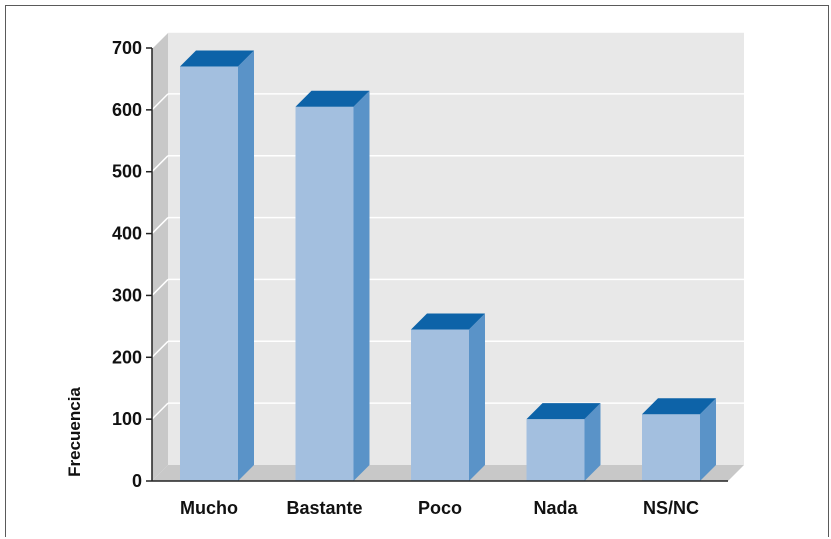 Image resolution: width=831 pixels, height=539 pixels. I want to click on x-tick-label: Mucho, so click(209, 508).